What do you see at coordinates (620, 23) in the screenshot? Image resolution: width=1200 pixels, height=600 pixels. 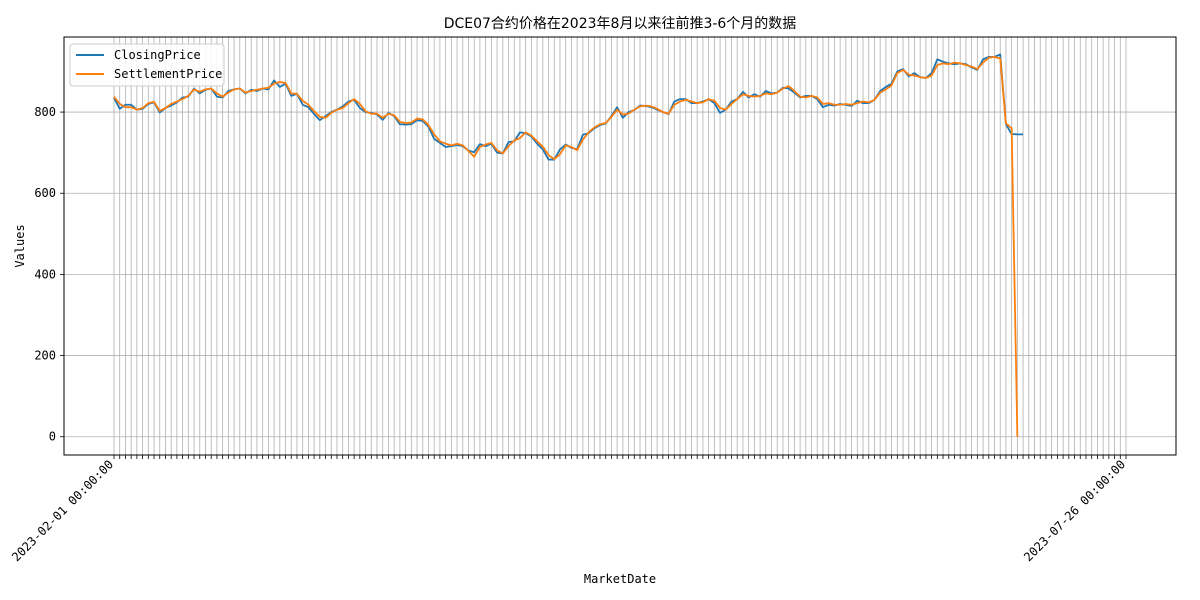 I see `chart-title: DCE07合约价格在2023年8月以来往前推3-6个月的数据` at bounding box center [620, 23].